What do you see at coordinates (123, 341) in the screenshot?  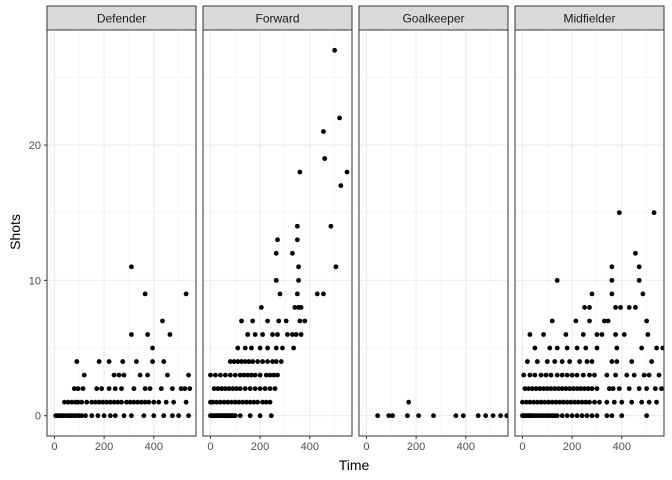 I see `points-defender` at bounding box center [123, 341].